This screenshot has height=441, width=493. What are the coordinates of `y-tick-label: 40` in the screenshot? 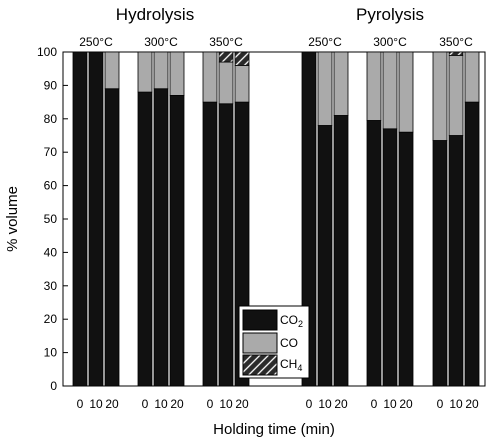 It's located at (51, 252).